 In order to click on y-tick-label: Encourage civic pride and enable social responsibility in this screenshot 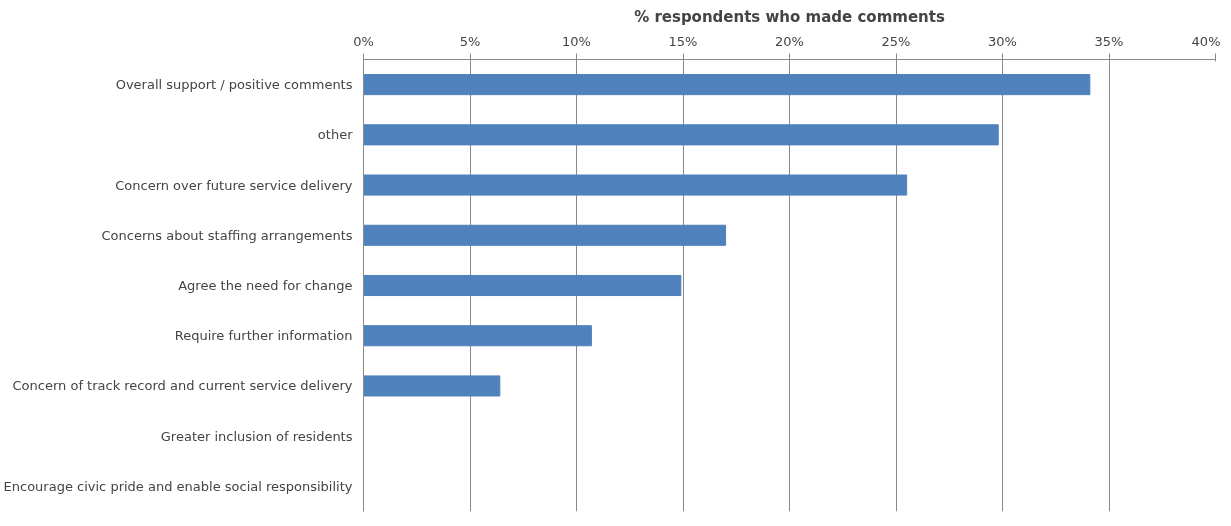, I will do `click(178, 486)`.